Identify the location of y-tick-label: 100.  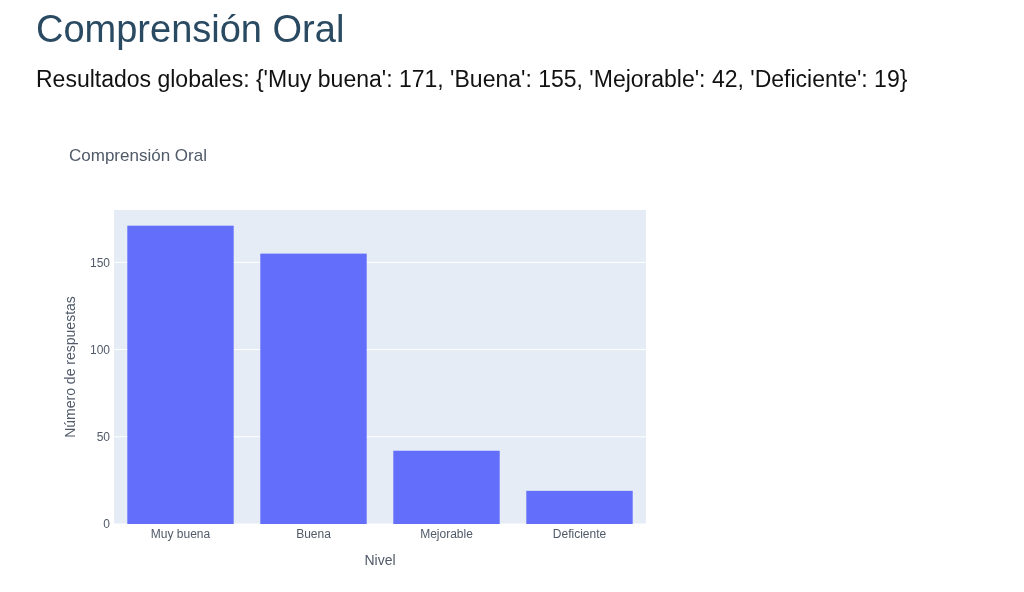
(100, 349).